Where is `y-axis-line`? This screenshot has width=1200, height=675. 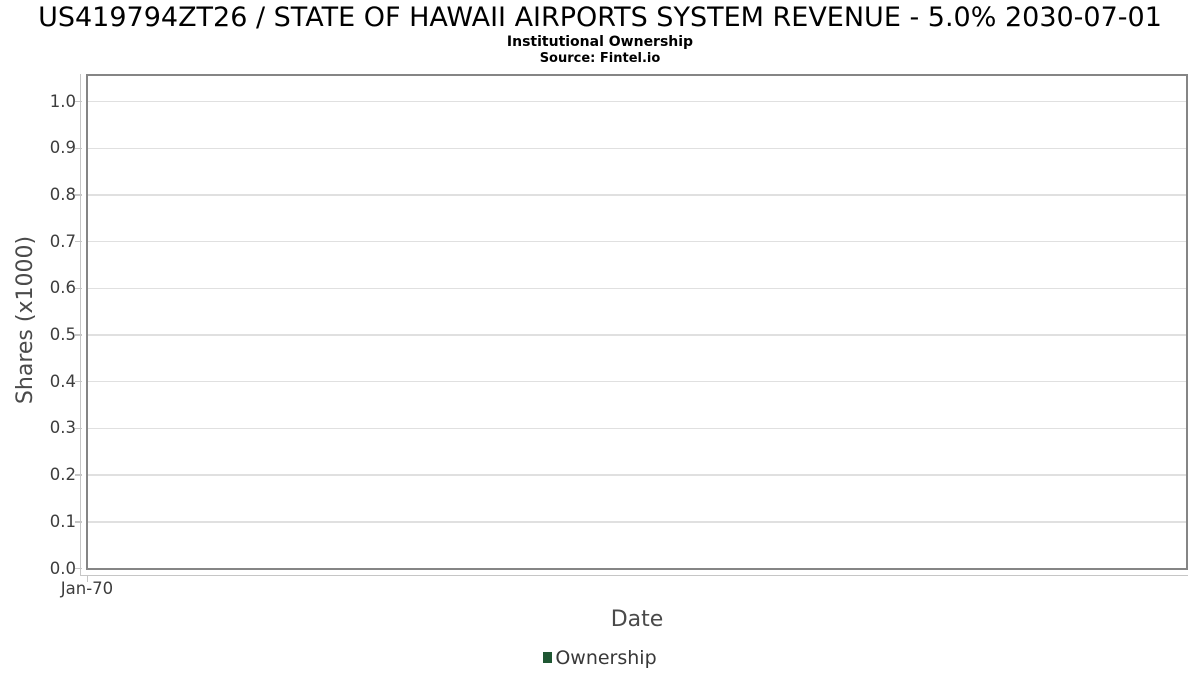 y-axis-line is located at coordinates (80, 324).